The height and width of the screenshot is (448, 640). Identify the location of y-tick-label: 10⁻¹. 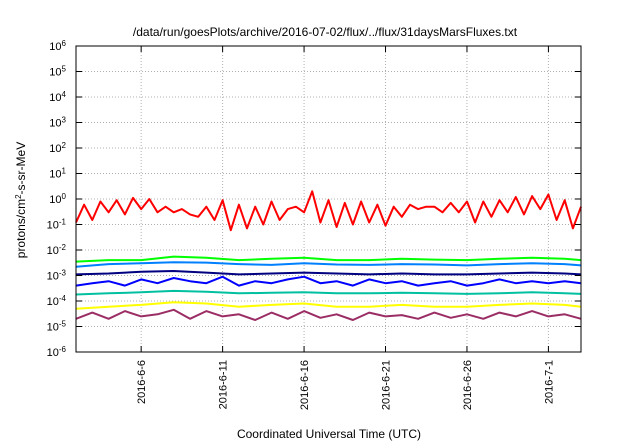
(57, 224).